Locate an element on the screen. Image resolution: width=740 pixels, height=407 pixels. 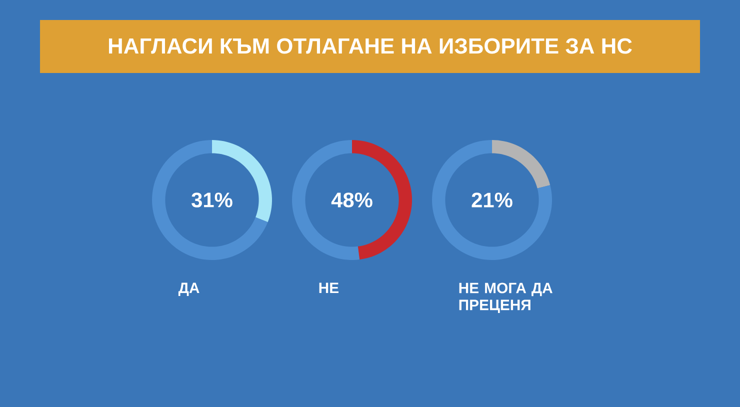
text: 48% is located at coordinates (351, 200).